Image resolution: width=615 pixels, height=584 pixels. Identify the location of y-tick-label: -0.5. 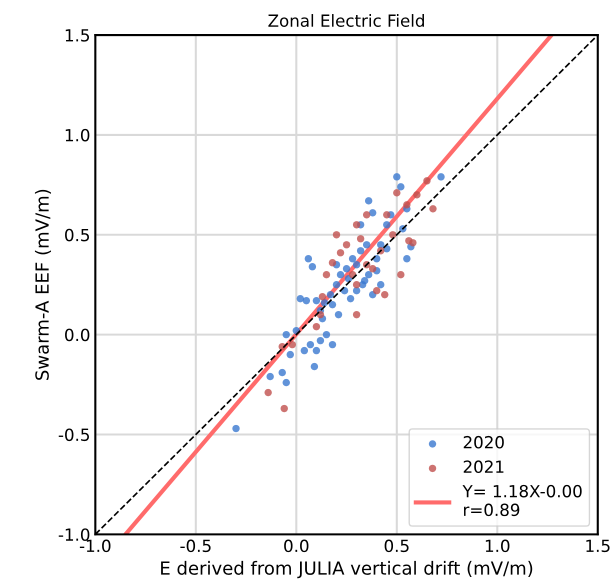
(74, 435).